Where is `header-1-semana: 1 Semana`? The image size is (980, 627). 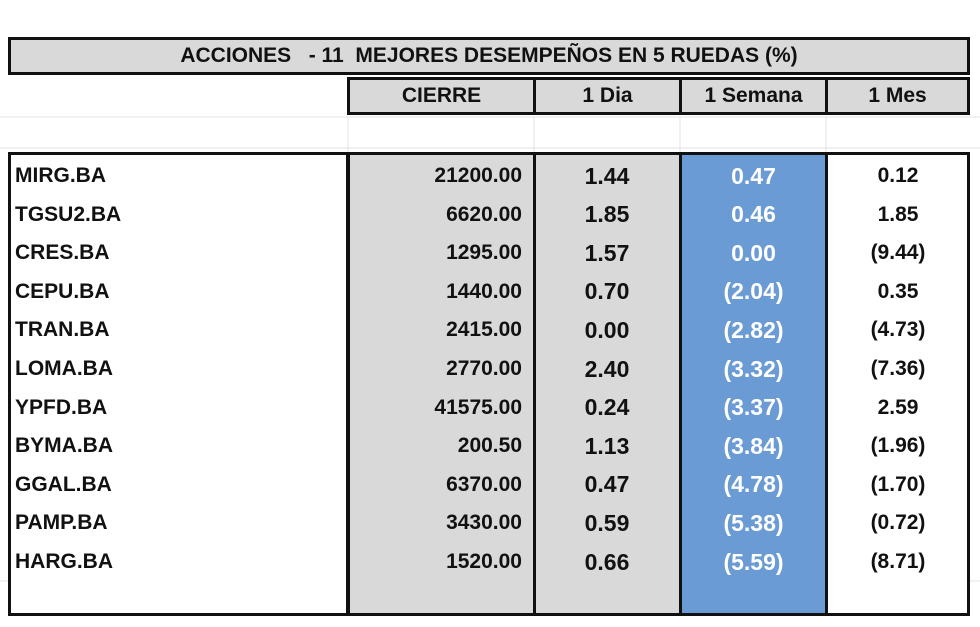 header-1-semana: 1 Semana is located at coordinates (753, 96).